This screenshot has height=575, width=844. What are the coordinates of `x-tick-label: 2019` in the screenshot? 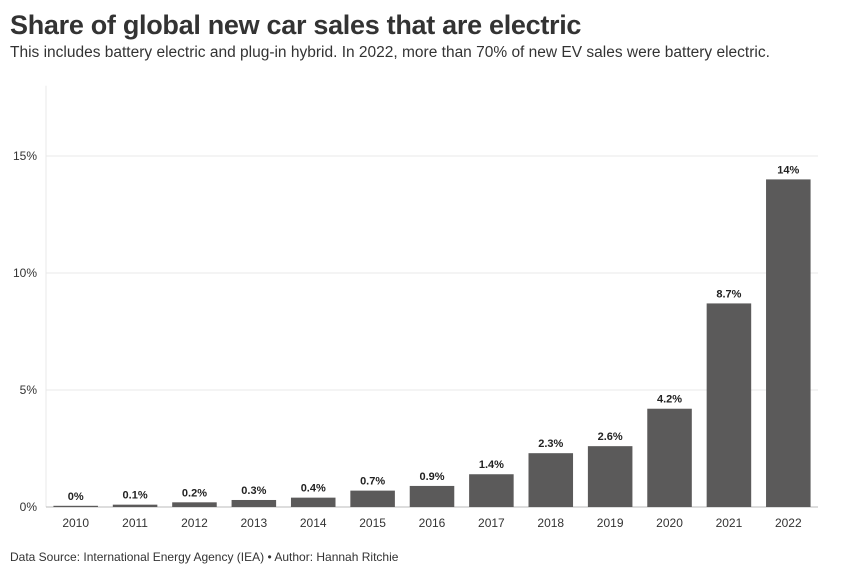 It's located at (610, 523).